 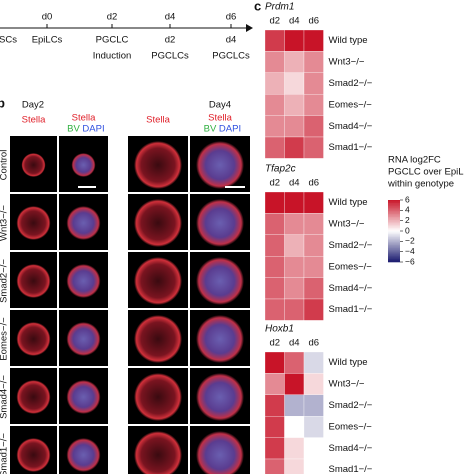 What do you see at coordinates (8, 40) in the screenshot?
I see `stage-name: SCs` at bounding box center [8, 40].